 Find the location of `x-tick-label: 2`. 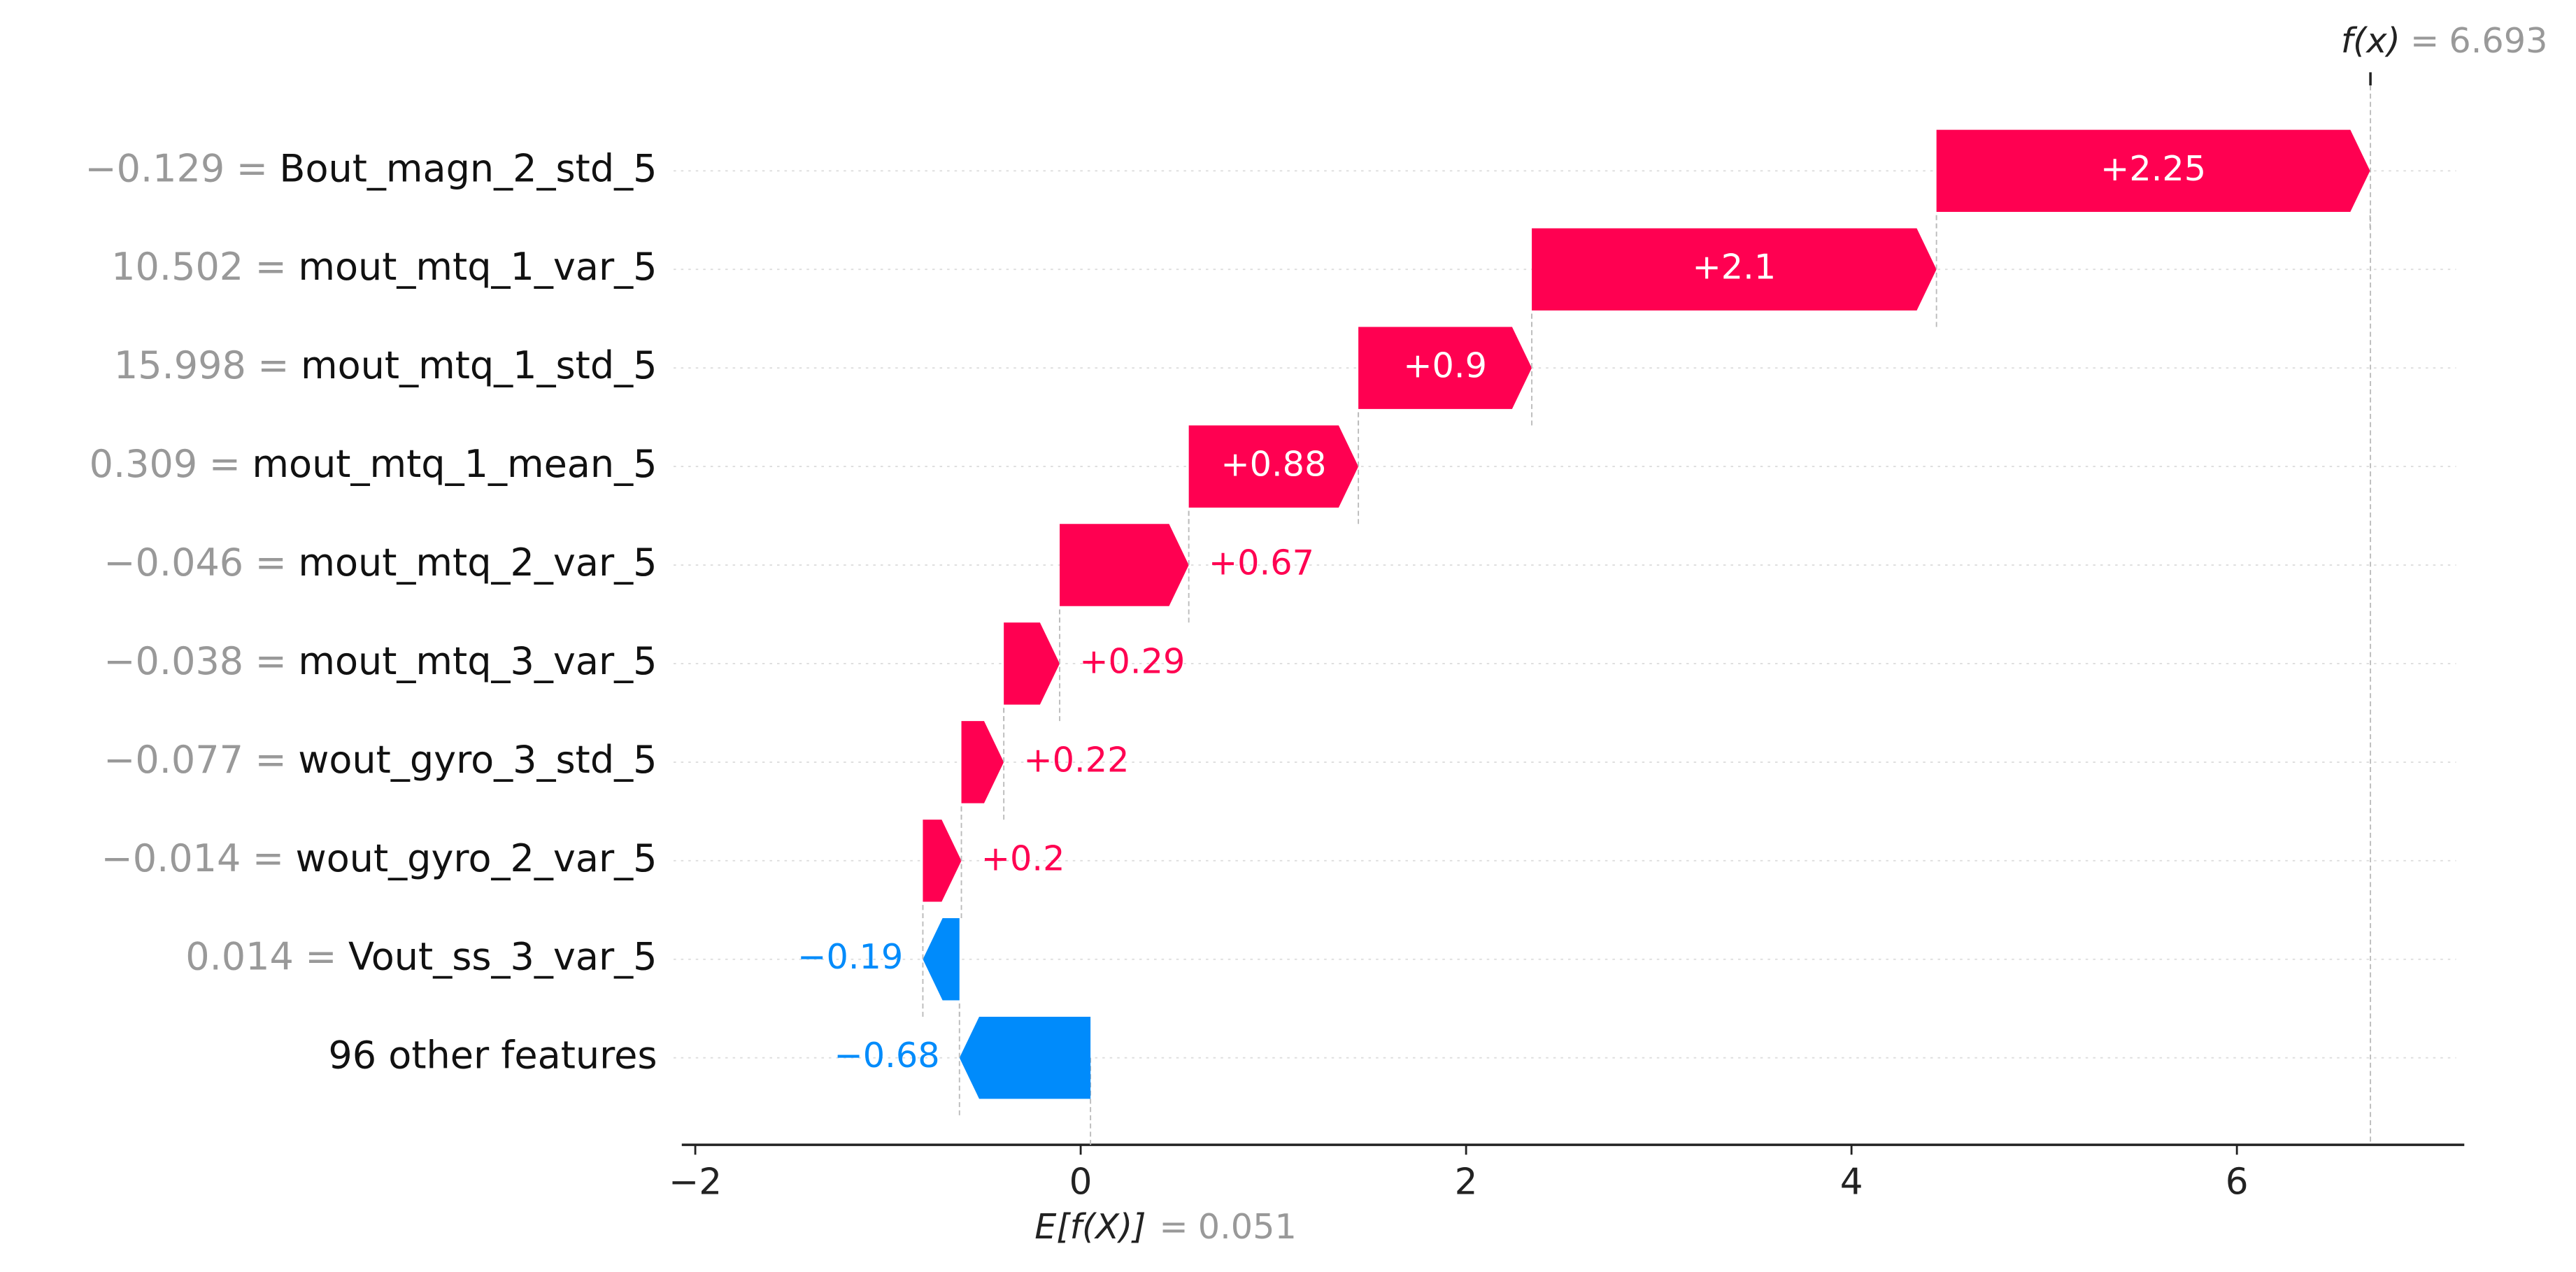

x-tick-label: 2 is located at coordinates (1466, 1183).